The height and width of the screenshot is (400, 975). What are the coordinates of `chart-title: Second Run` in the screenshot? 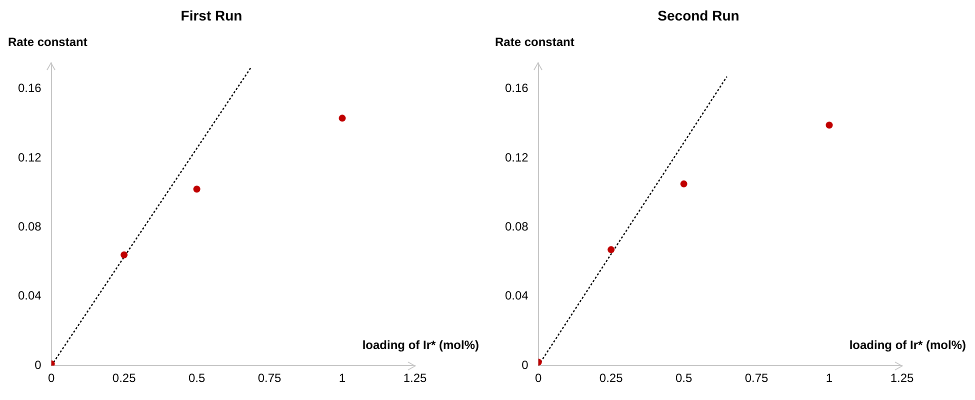 It's located at (699, 15).